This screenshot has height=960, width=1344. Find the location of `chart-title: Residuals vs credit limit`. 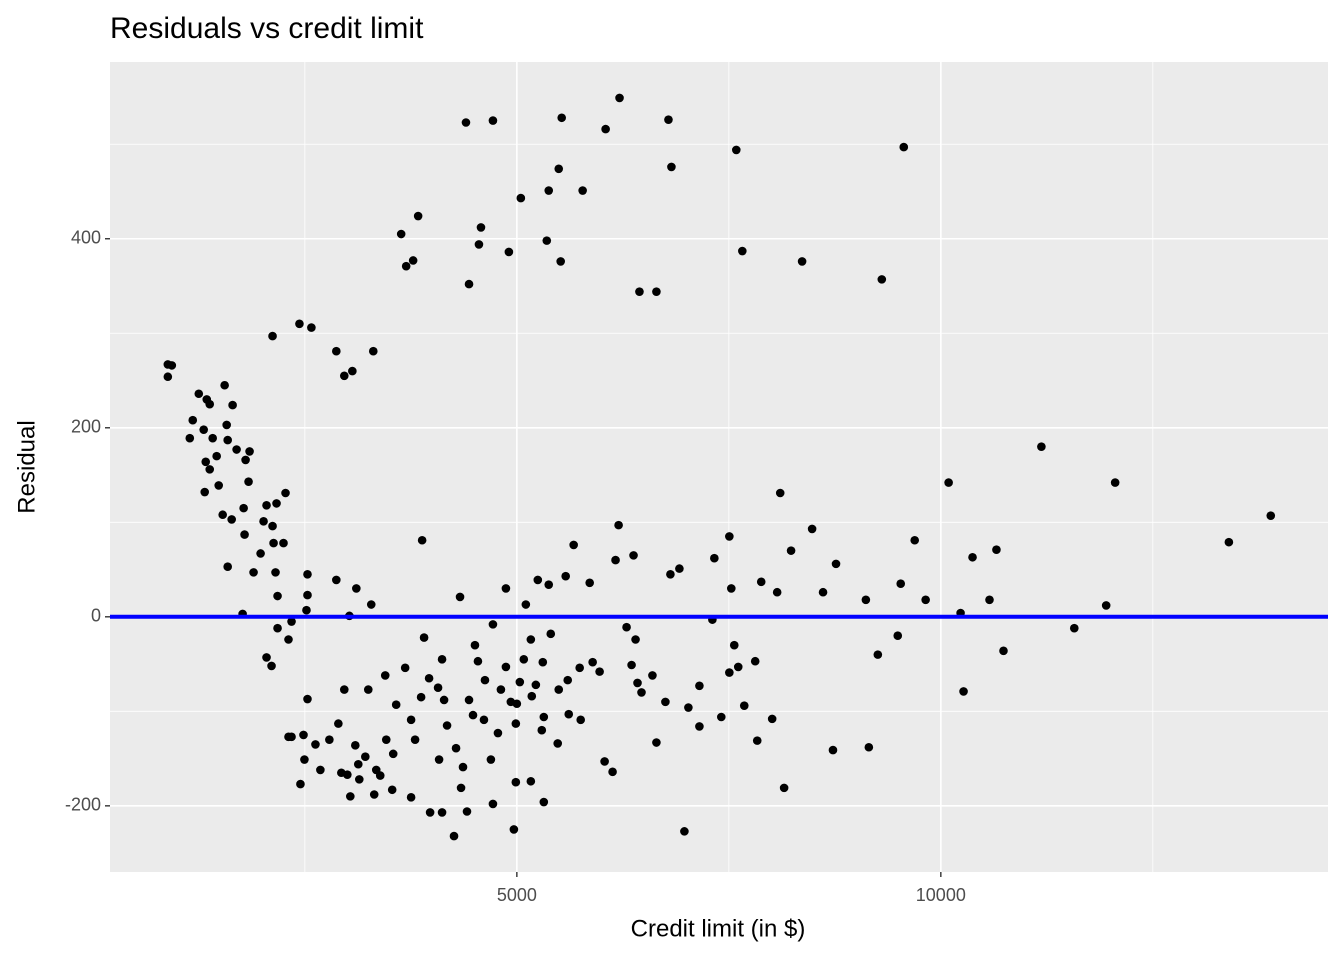

chart-title: Residuals vs credit limit is located at coordinates (267, 28).